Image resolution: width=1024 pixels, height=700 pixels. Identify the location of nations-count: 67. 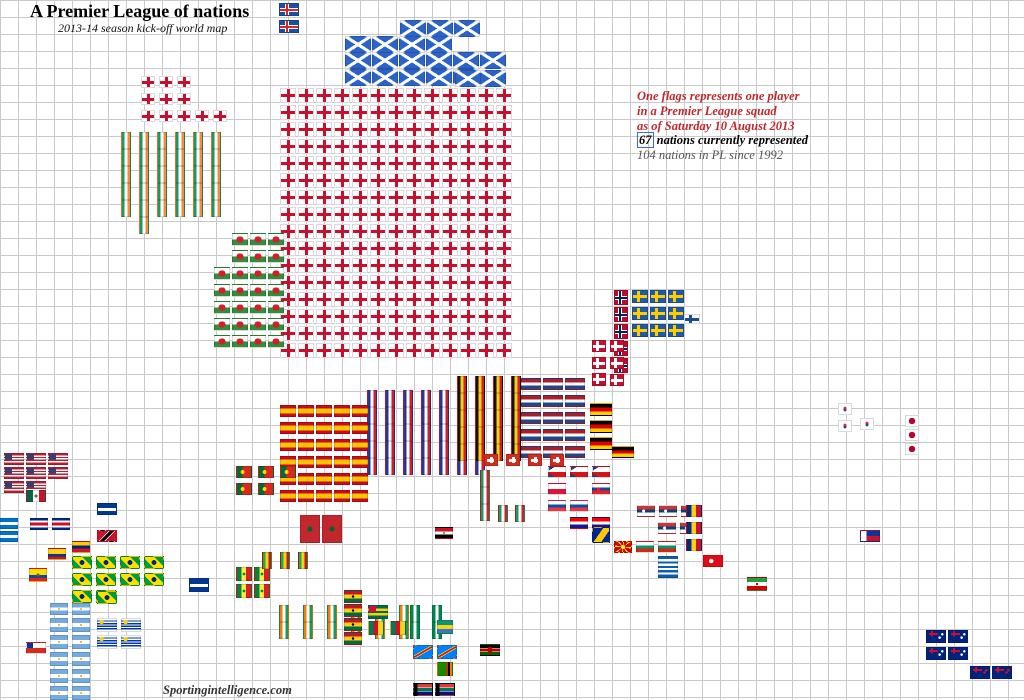
(645, 140).